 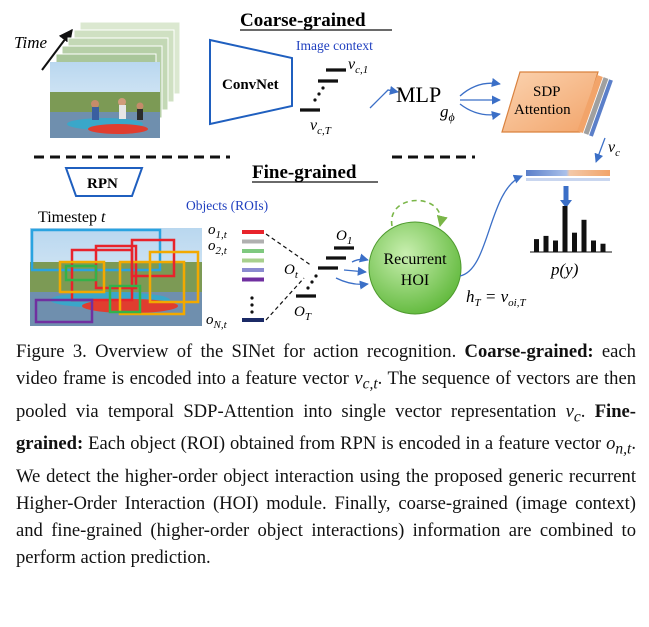 I want to click on vct-symbol: vc,t, so click(x=366, y=380).